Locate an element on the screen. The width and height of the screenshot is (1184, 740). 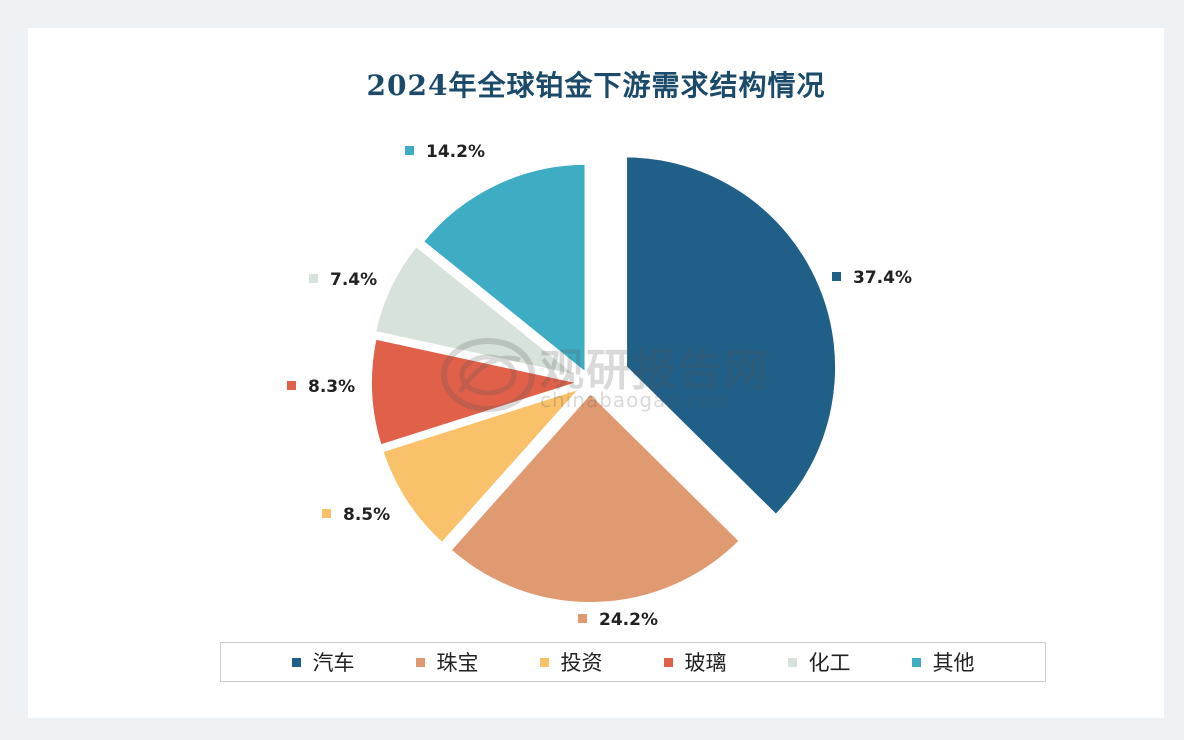
data-label-4: 8.3% is located at coordinates (321, 387).